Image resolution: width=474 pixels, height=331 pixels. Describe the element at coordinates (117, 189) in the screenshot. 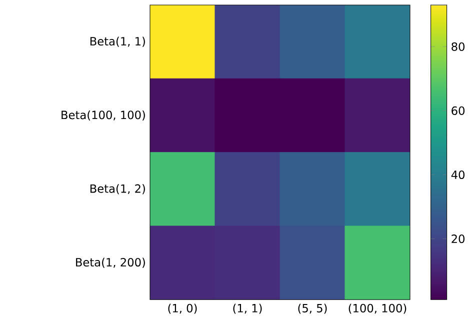

I see `y-tick-label: Beta(1, 2)` at that location.